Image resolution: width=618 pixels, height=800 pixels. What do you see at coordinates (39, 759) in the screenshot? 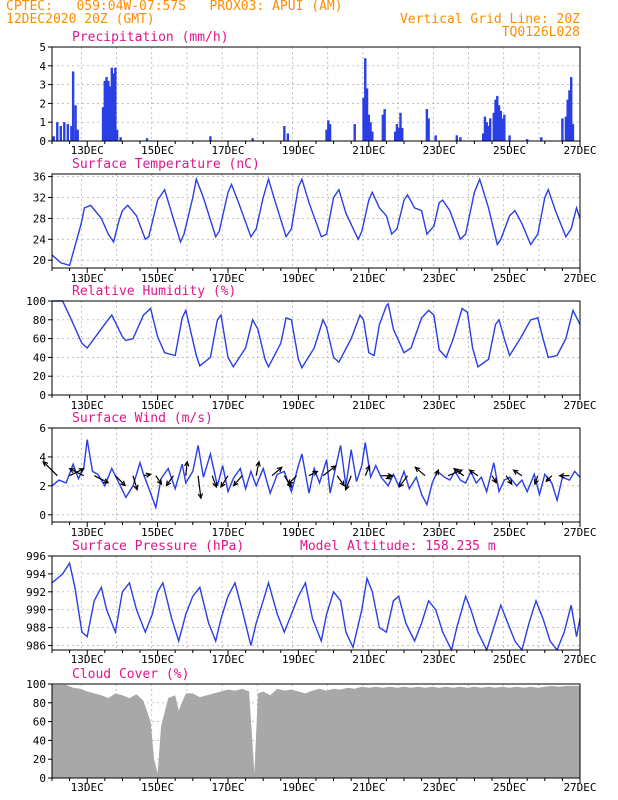
I see `y-tick-label: 20` at bounding box center [39, 759].